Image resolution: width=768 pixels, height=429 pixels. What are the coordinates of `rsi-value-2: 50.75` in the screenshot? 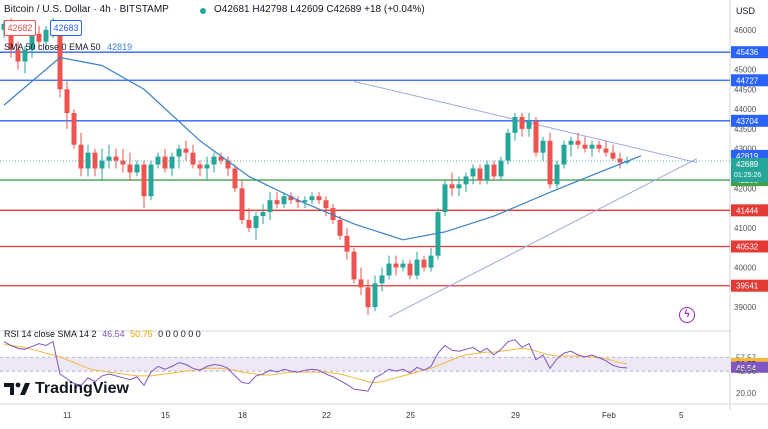 It's located at (141, 334).